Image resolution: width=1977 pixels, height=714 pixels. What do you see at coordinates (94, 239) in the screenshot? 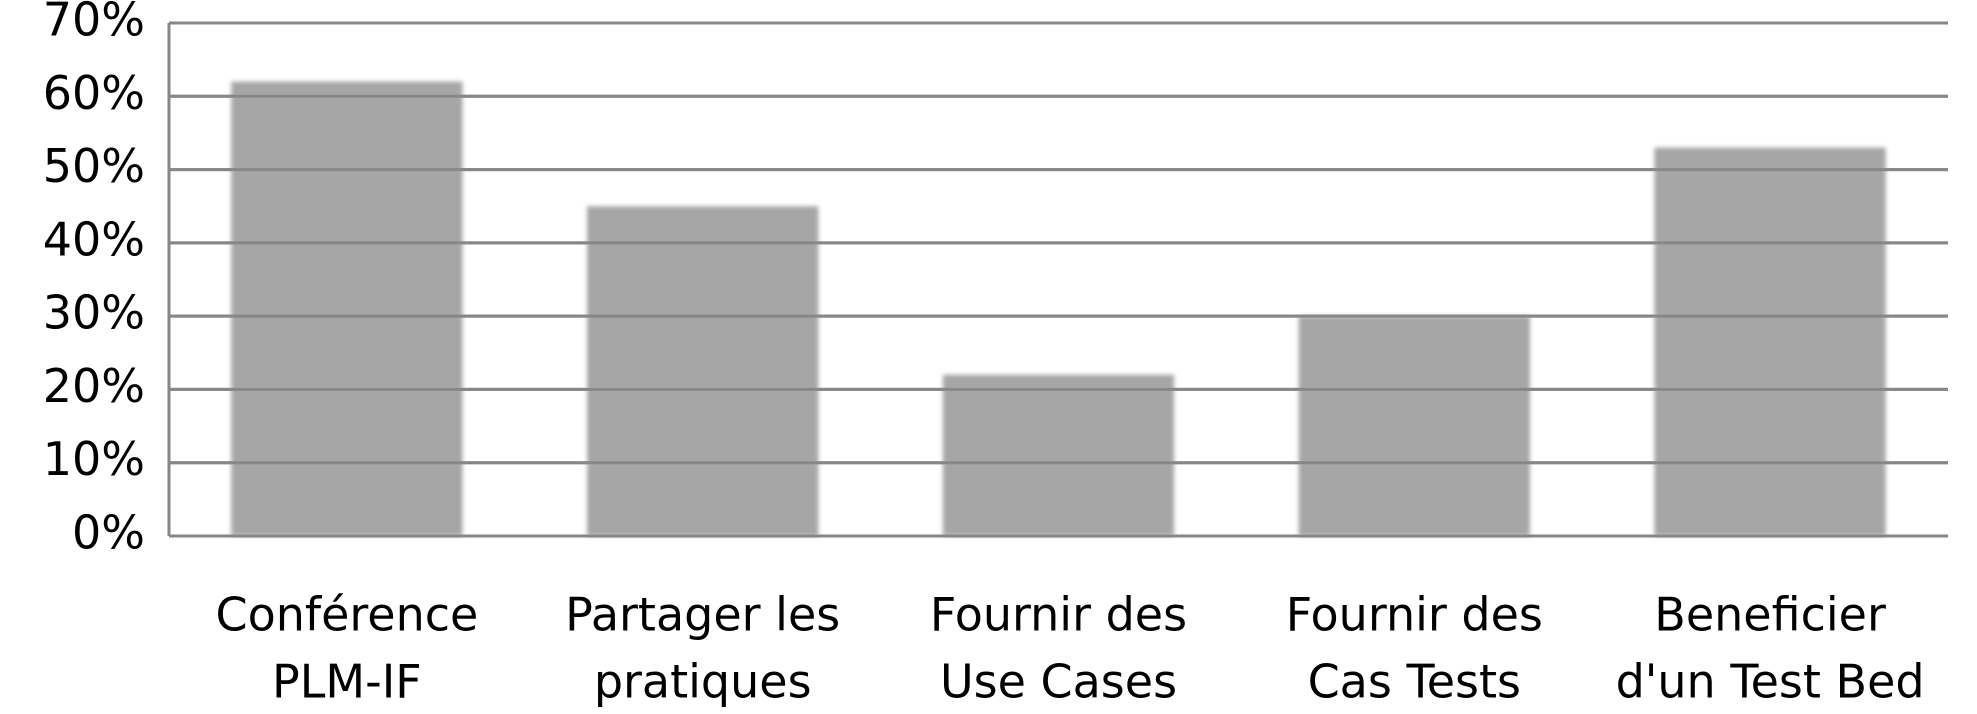
I see `y-tick-label: 40%` at bounding box center [94, 239].